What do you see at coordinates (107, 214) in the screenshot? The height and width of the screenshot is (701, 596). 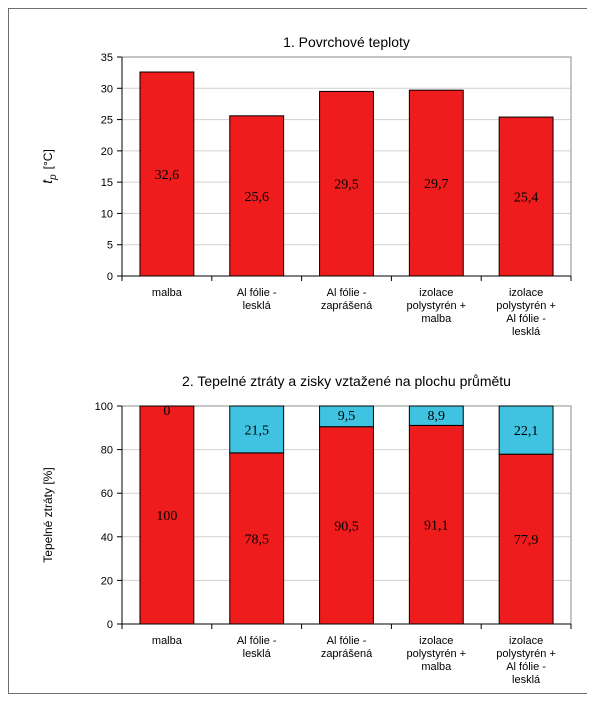 I see `y-tick-label: 10` at bounding box center [107, 214].